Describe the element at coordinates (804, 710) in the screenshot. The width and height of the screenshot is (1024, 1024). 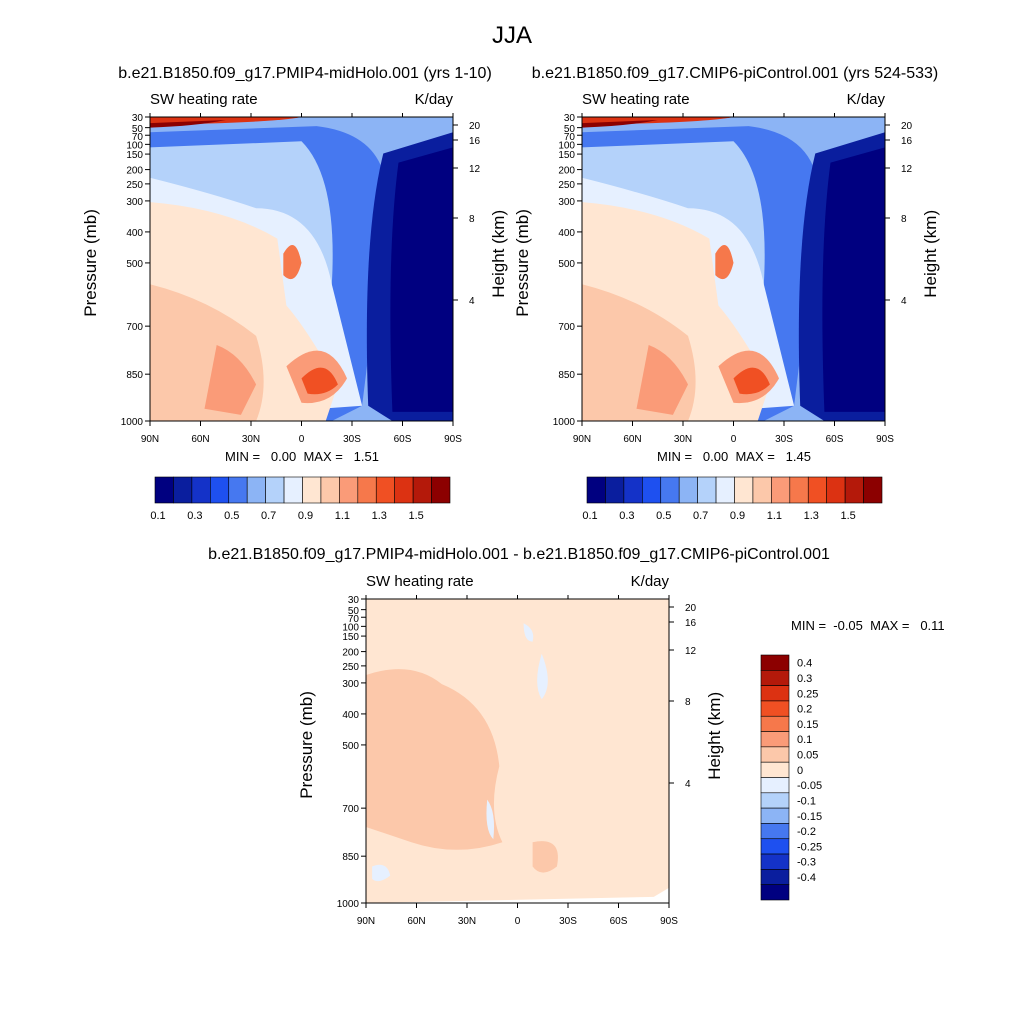
I see `colorbar-label: 0.2` at that location.